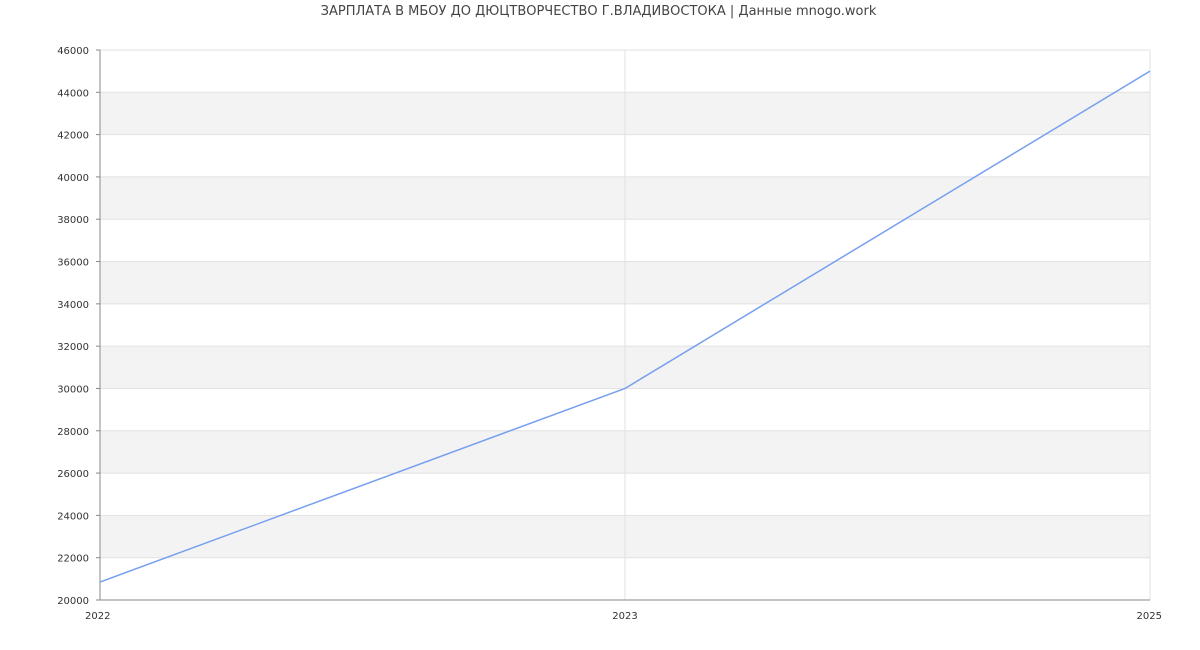  Describe the element at coordinates (73, 178) in the screenshot. I see `y-tick-label: 40000` at that location.